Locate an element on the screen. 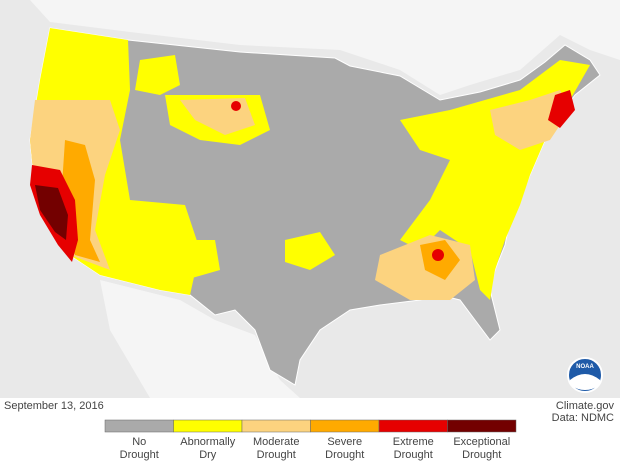  dakota-extreme is located at coordinates (236, 106).